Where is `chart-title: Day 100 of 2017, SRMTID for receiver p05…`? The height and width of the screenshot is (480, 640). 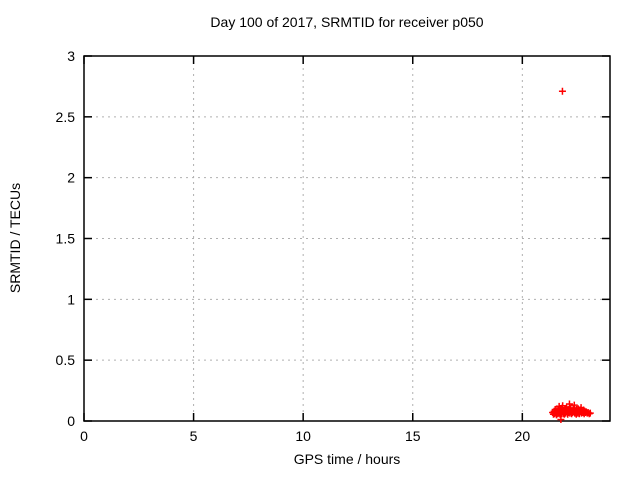 chart-title: Day 100 of 2017, SRMTID for receiver p05… is located at coordinates (347, 22).